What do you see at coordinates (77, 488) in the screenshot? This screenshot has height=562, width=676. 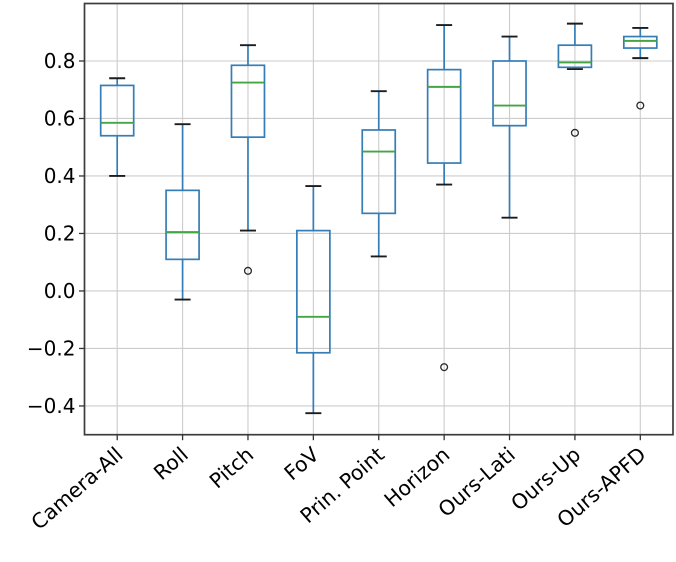 I see `x-tick-label-camera-all: Camera-All` at bounding box center [77, 488].